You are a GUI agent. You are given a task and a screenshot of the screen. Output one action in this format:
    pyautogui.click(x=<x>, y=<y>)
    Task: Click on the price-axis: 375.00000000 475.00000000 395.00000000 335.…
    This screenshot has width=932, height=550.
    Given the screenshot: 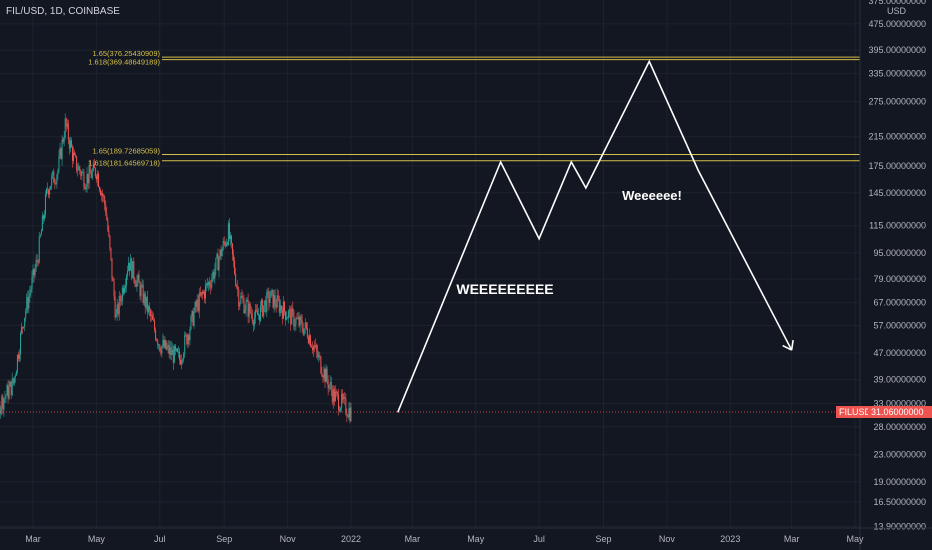 What is the action you would take?
    pyautogui.click(x=892, y=275)
    